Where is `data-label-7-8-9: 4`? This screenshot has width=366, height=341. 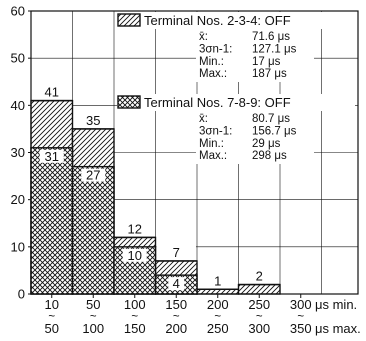
data-label-7-8-9: 4 is located at coordinates (176, 283).